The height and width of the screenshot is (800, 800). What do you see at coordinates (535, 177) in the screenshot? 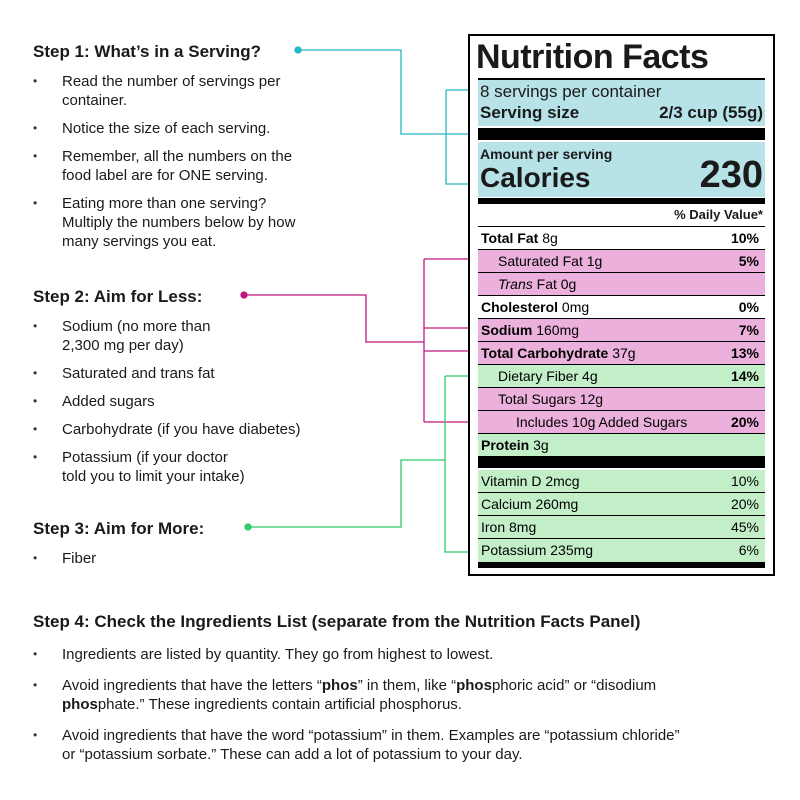
I see `calories-label: Calories` at bounding box center [535, 177].